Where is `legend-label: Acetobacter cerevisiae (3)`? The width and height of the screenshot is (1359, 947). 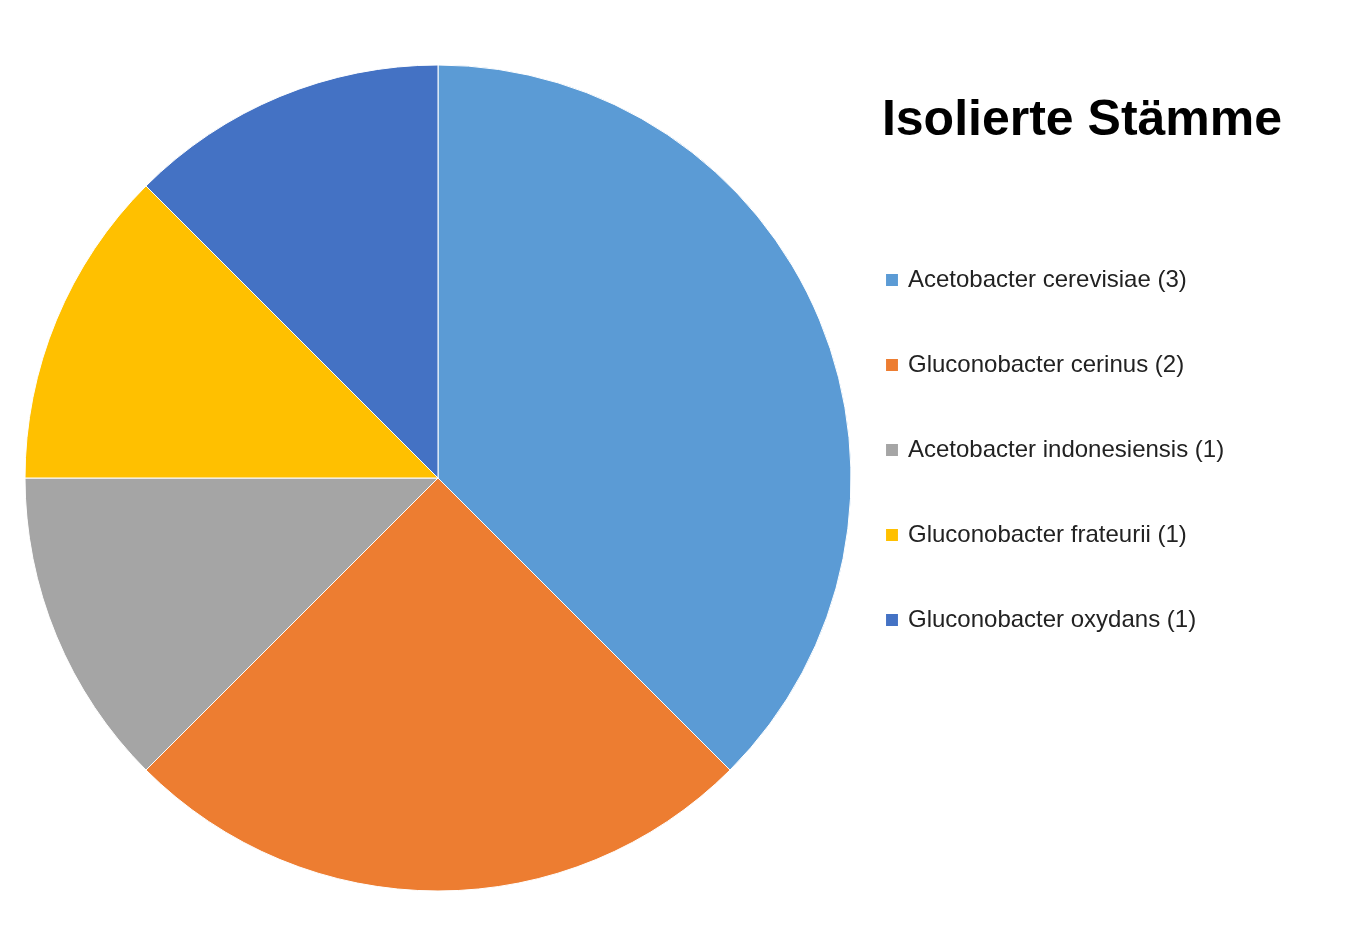 legend-label: Acetobacter cerevisiae (3) is located at coordinates (1047, 278).